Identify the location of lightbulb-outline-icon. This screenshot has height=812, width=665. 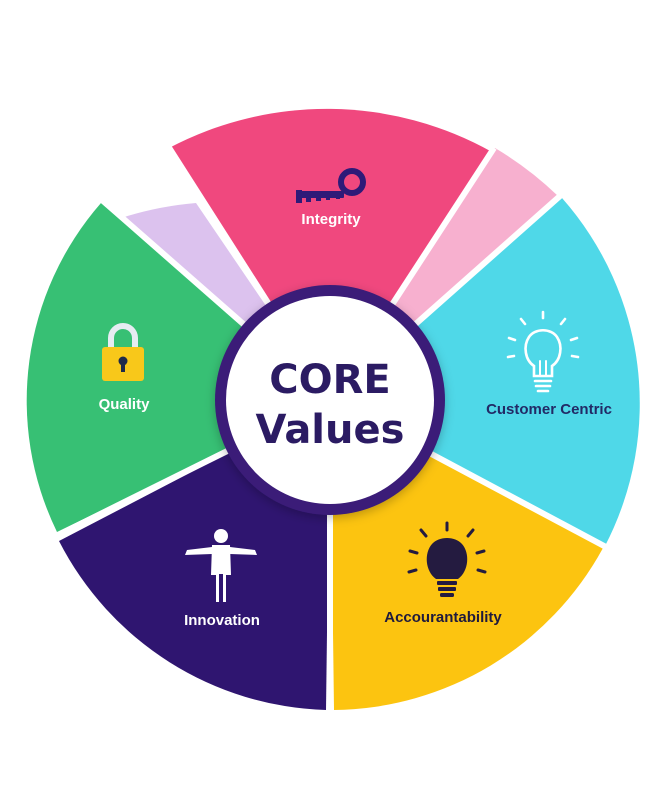
(543, 351).